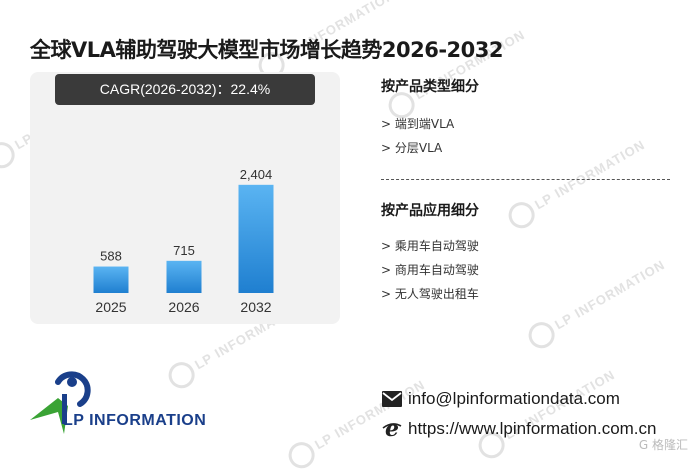 Image resolution: width=700 pixels, height=473 pixels. Describe the element at coordinates (430, 246) in the screenshot. I see `list-item: > 乘用车自动驾驶` at that location.